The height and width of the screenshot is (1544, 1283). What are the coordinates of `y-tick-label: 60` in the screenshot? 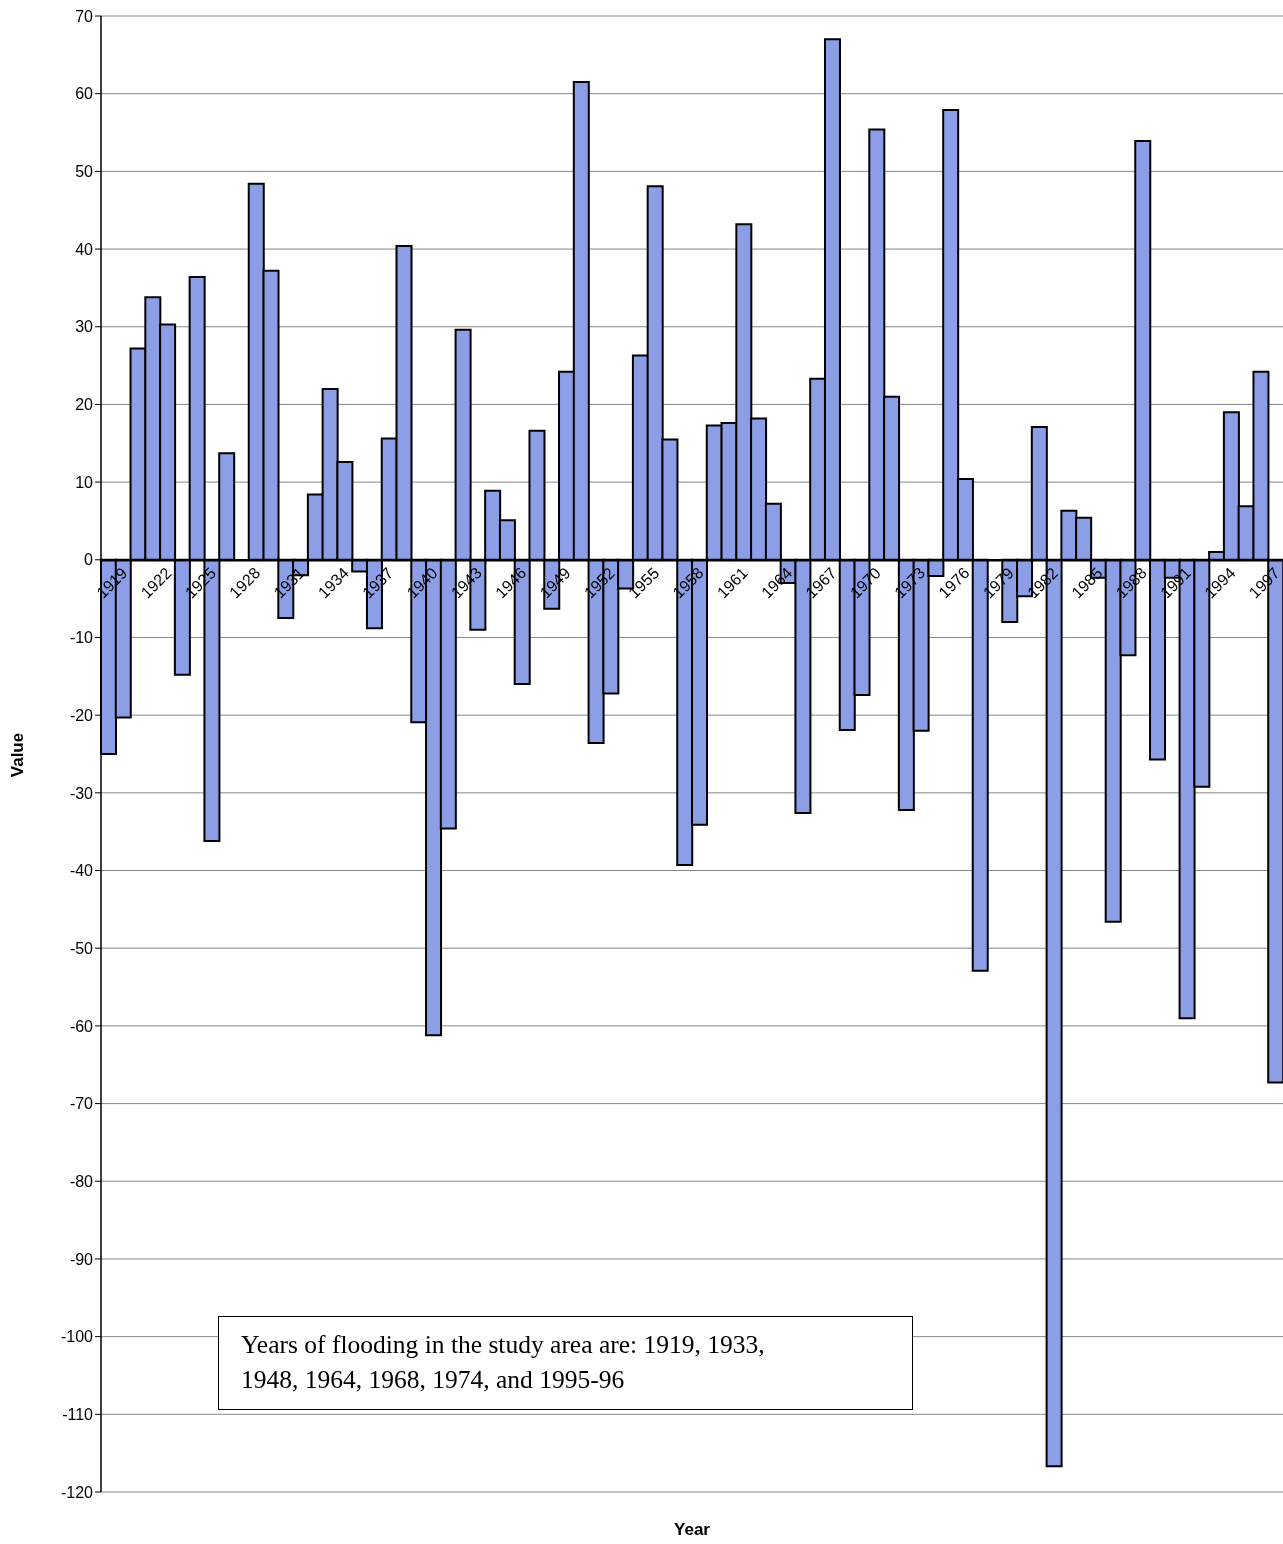 It's located at (84, 94).